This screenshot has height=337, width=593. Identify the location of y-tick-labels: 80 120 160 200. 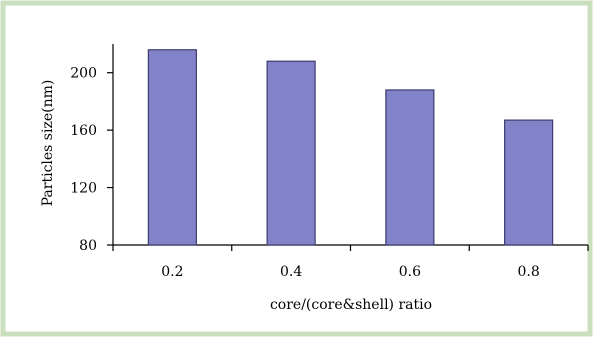
(83, 160).